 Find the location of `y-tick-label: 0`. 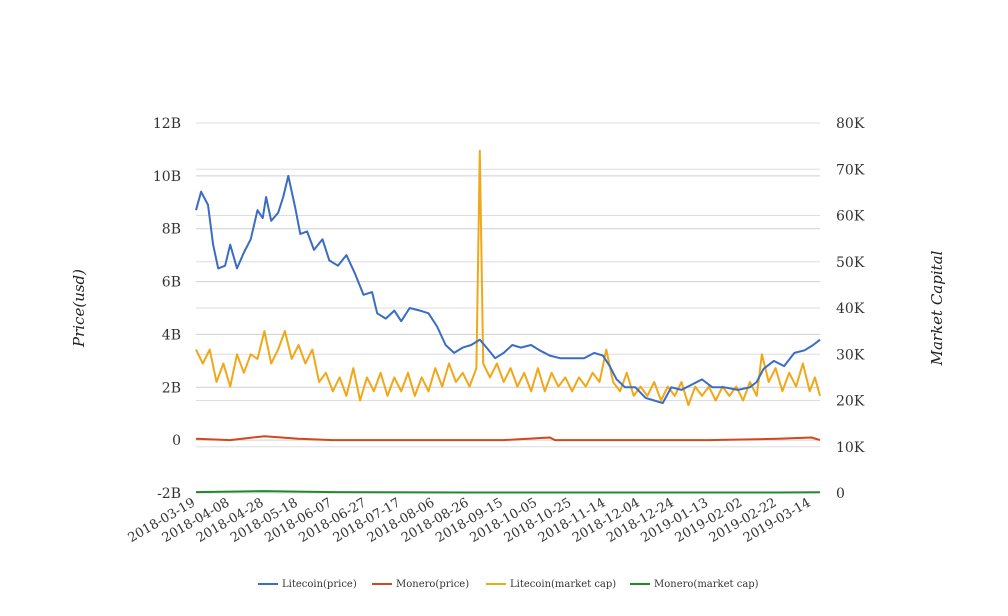

y-tick-label: 0 is located at coordinates (176, 441).